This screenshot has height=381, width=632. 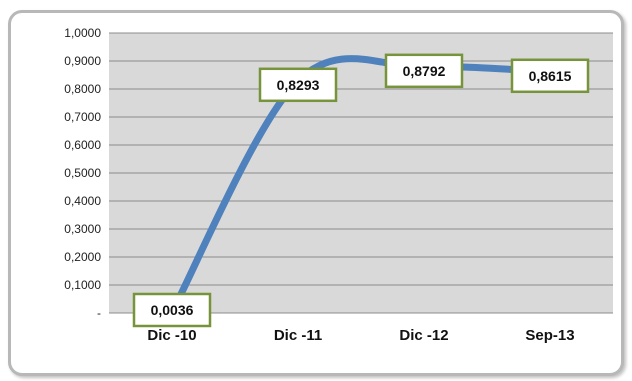 I want to click on y-tick-label: 0,4000, so click(x=82, y=201).